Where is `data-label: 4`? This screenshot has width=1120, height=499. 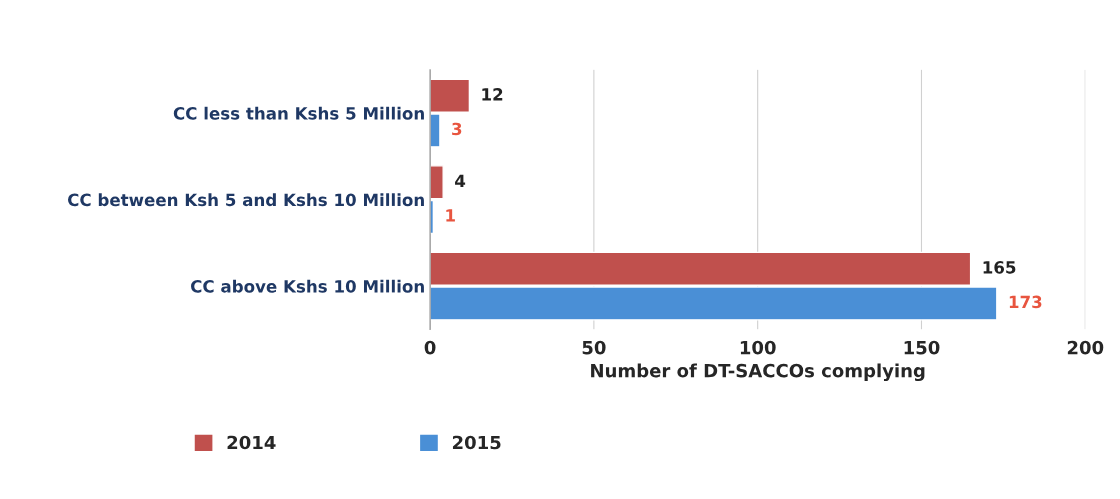
data-label: 4 is located at coordinates (460, 180).